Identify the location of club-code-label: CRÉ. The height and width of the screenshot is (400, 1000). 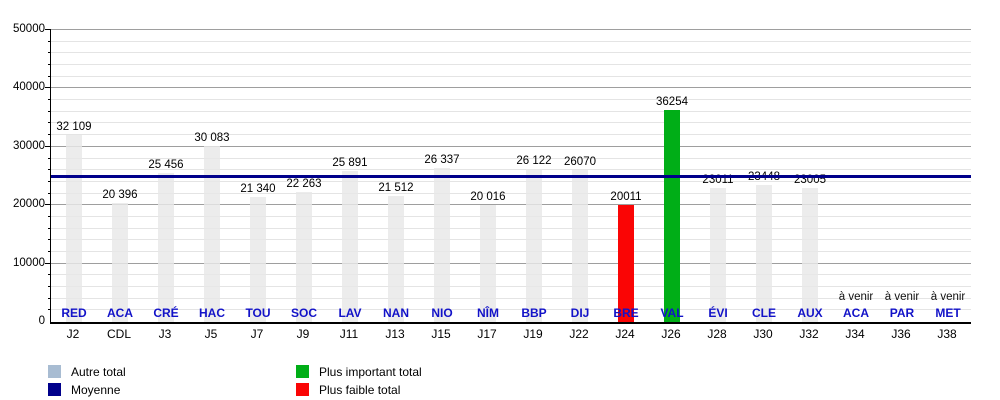
(166, 313).